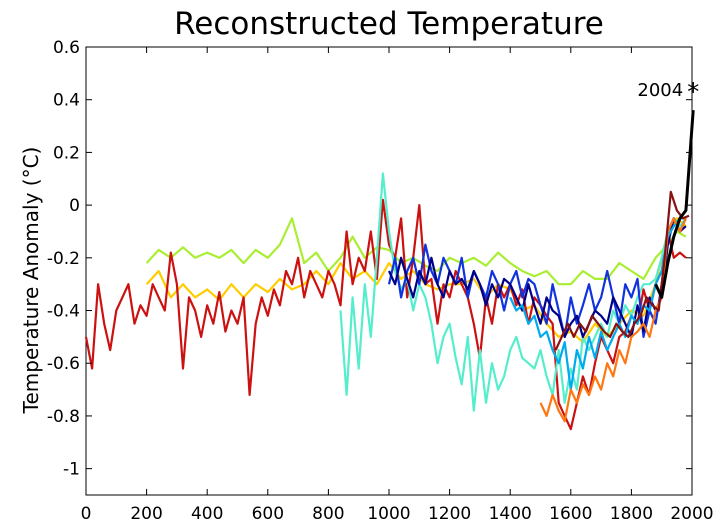  Describe the element at coordinates (146, 514) in the screenshot. I see `x-tick-label: 200` at that location.